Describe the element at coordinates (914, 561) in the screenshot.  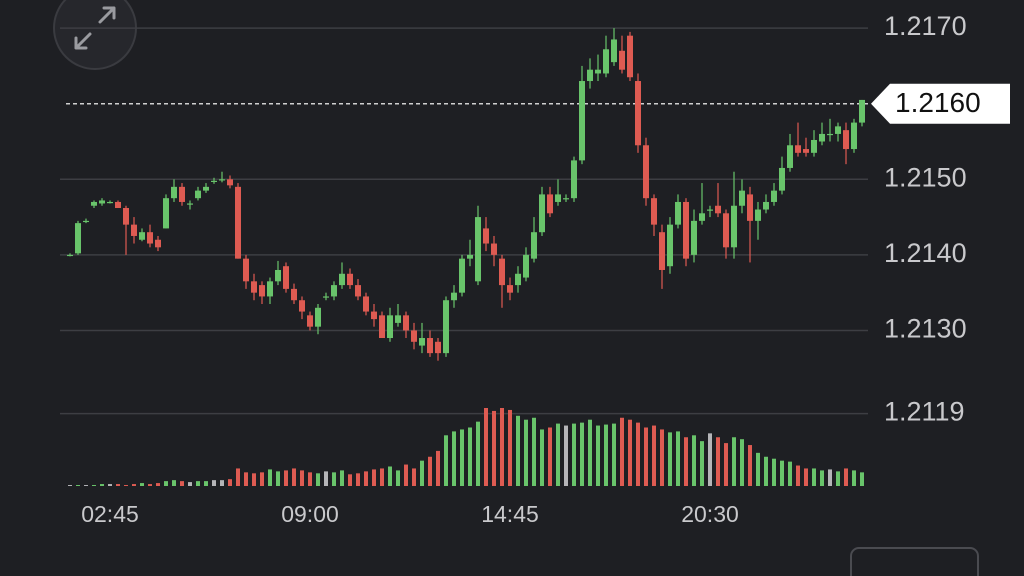
I see `bottom-button` at that location.